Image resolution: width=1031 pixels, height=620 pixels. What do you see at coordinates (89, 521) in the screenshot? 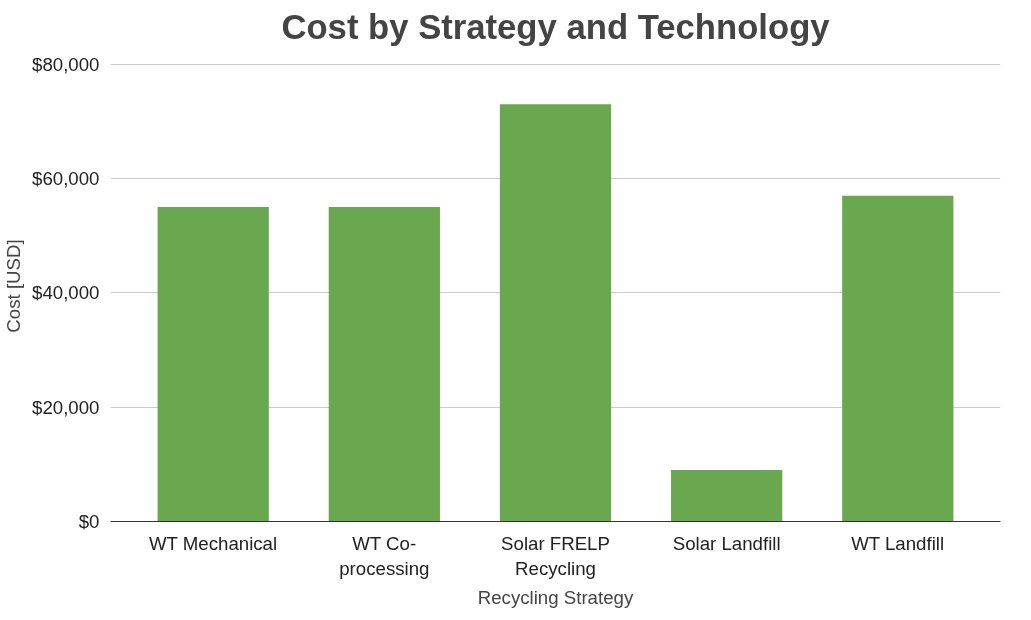
I see `y-tick-label: $0` at bounding box center [89, 521].